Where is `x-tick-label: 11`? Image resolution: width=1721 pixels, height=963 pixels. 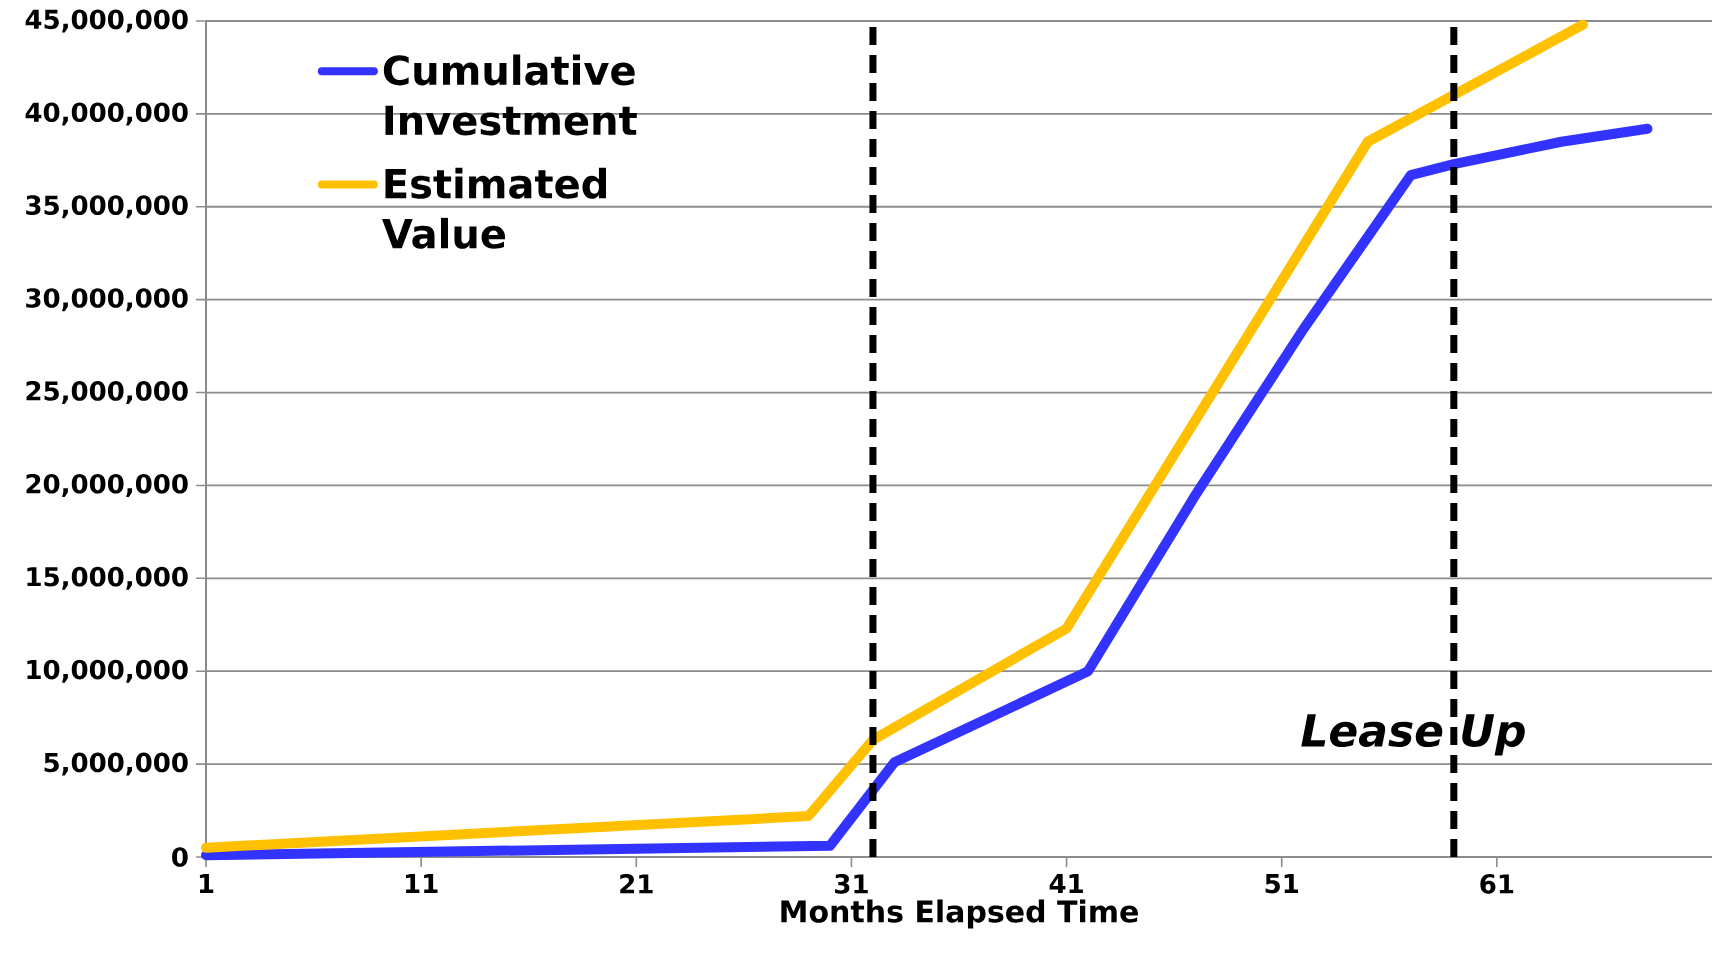
x-tick-label: 11 is located at coordinates (422, 884).